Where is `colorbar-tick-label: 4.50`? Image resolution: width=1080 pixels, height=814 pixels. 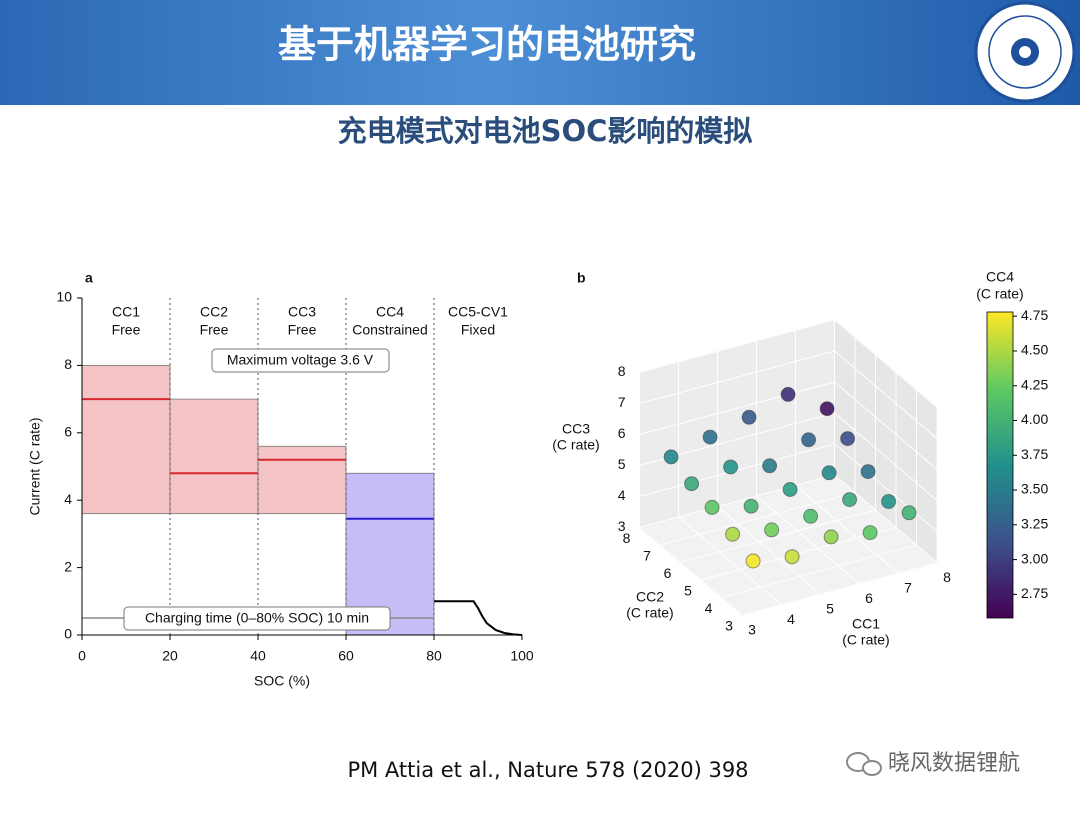
colorbar-tick-label: 4.50 is located at coordinates (1034, 350).